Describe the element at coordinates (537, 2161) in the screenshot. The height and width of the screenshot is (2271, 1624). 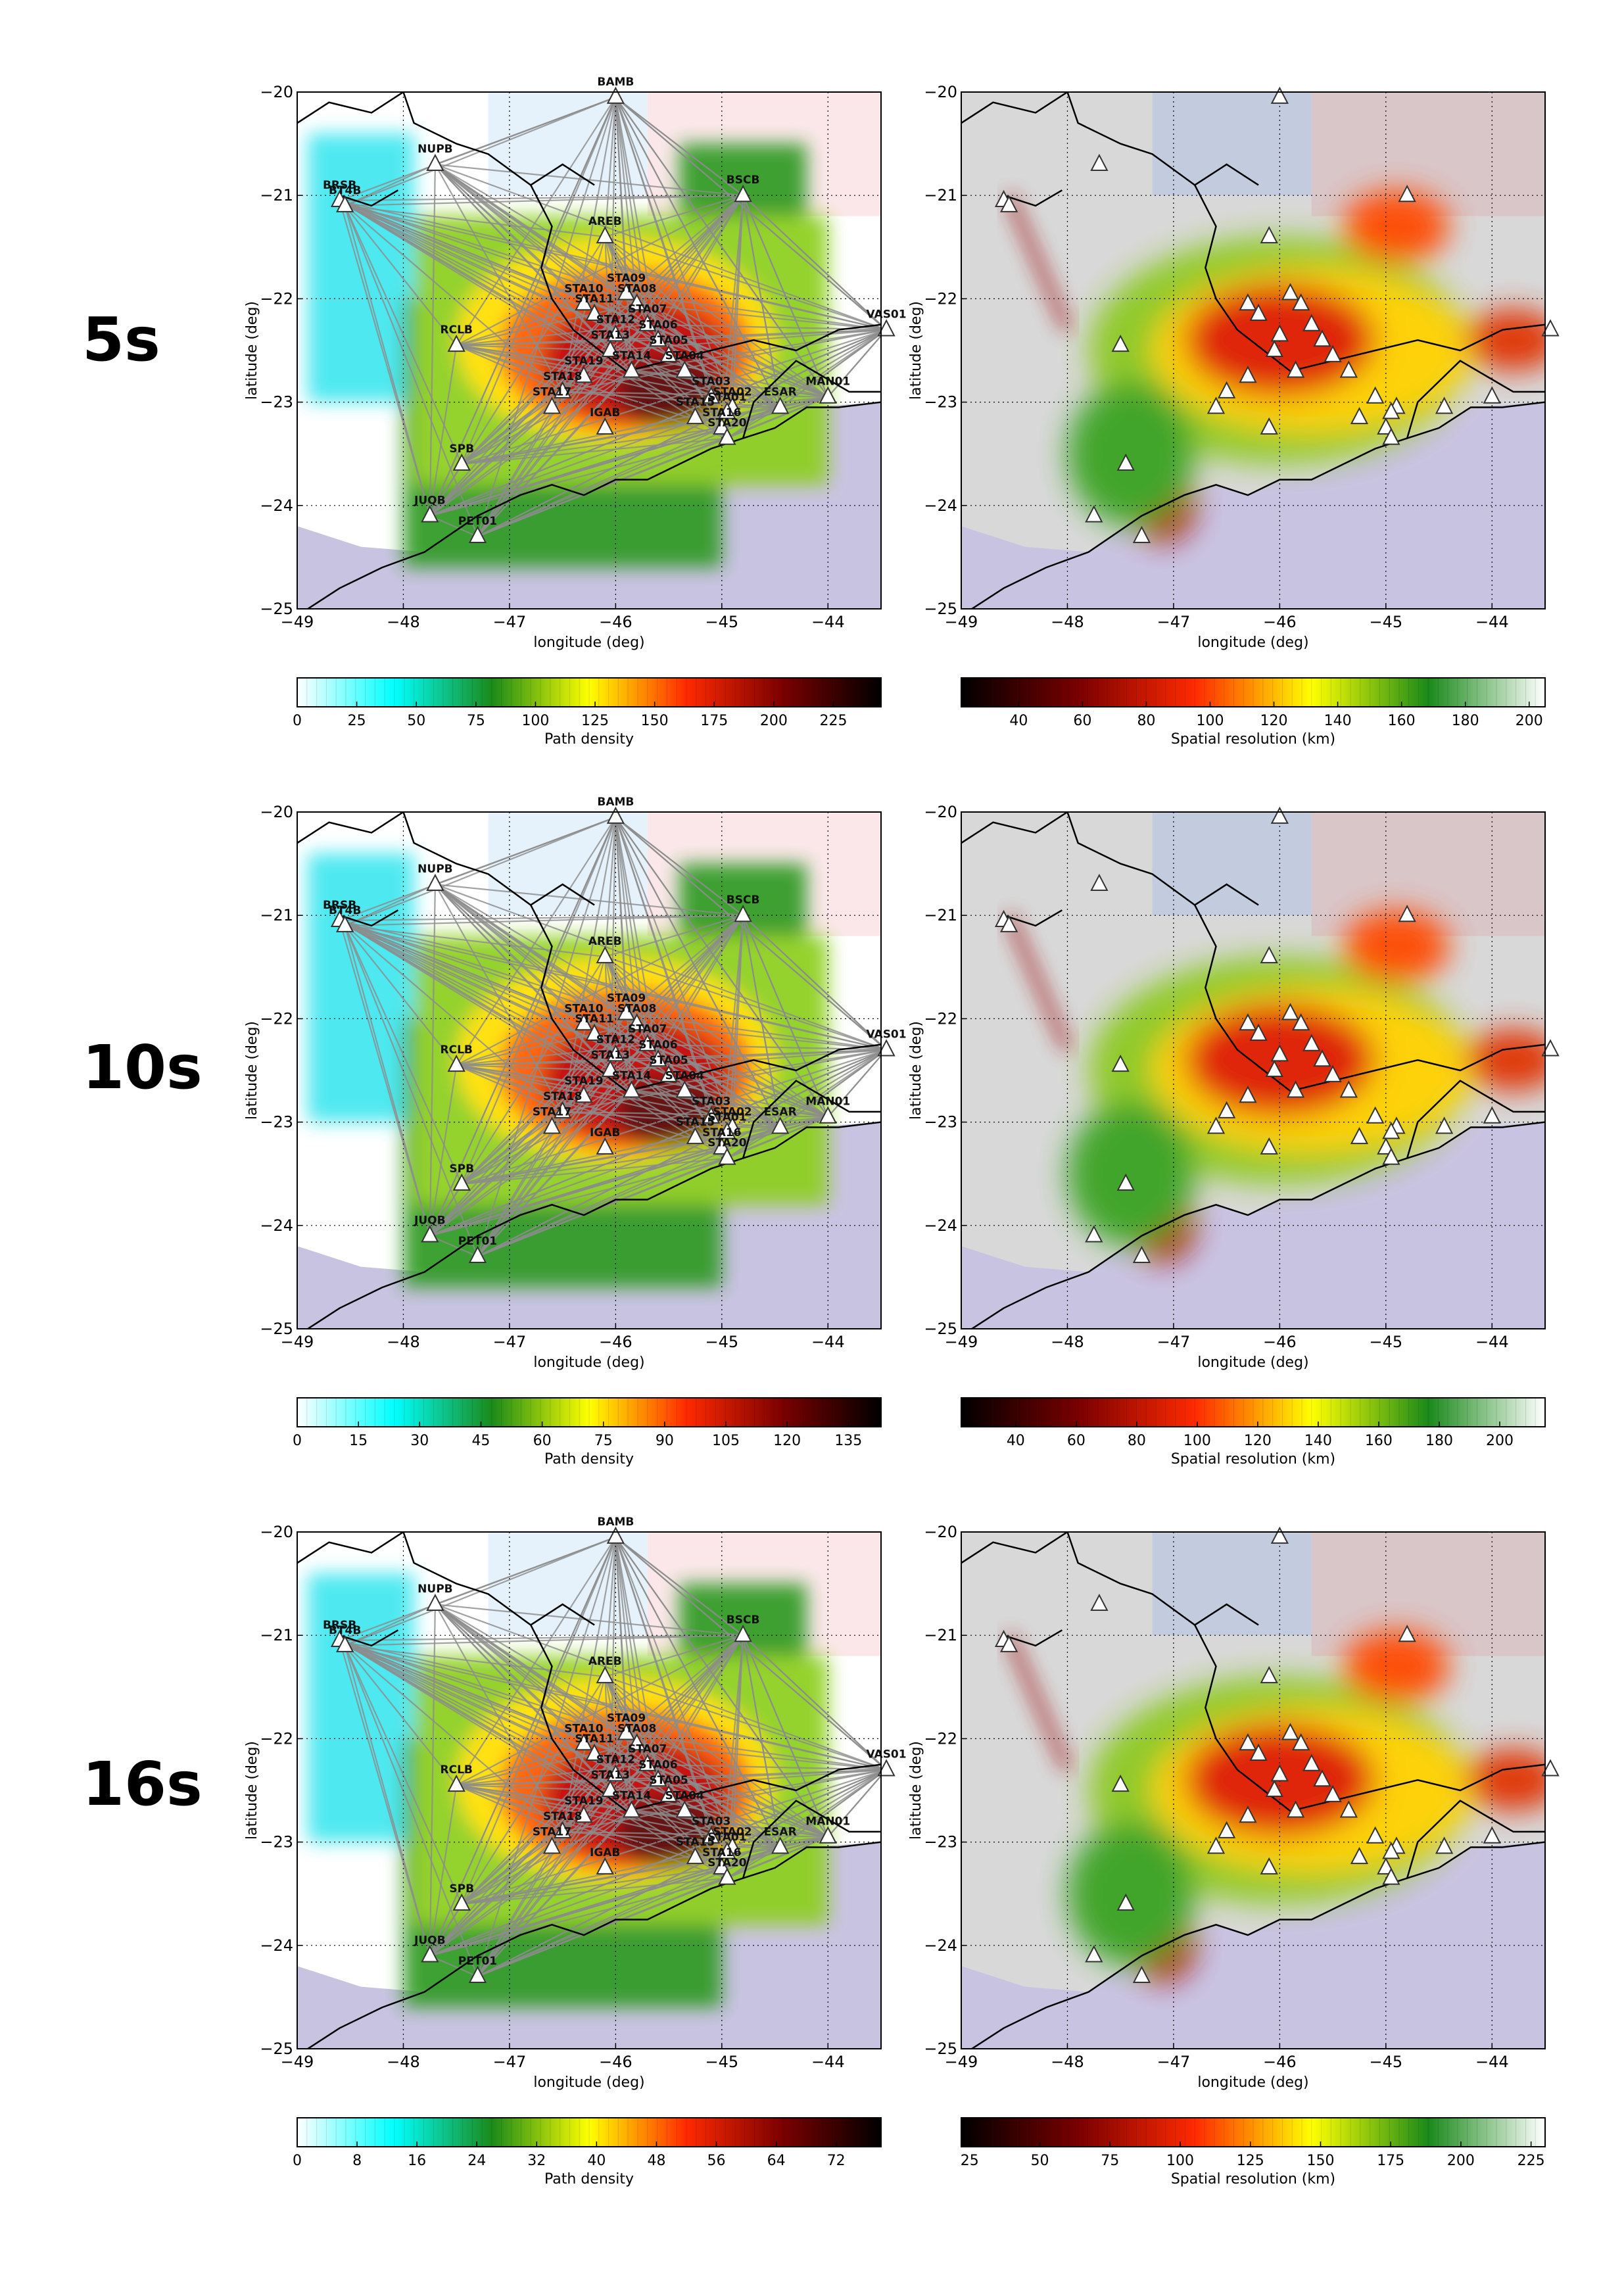
I see `colorbar-tick-label: 32` at that location.